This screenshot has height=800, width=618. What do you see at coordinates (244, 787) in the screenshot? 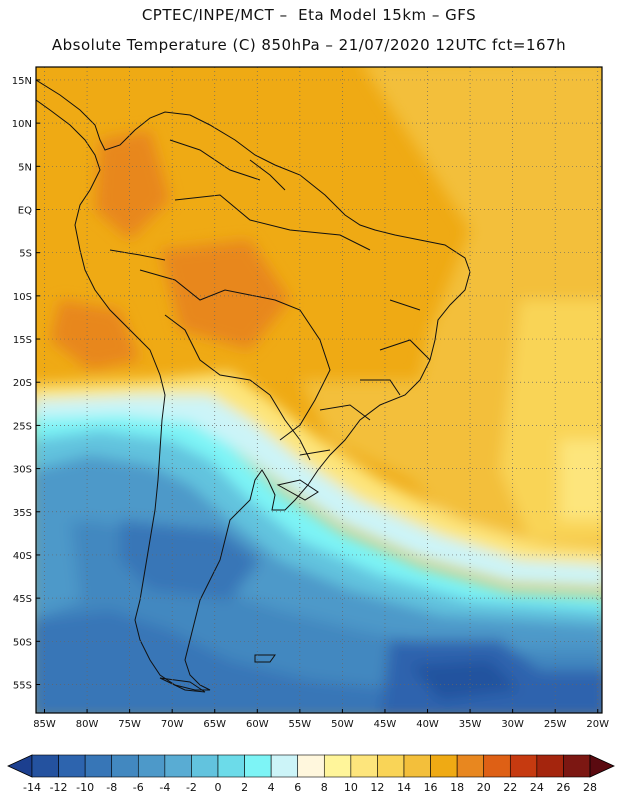
I see `colorbar-label: 2` at bounding box center [244, 787].